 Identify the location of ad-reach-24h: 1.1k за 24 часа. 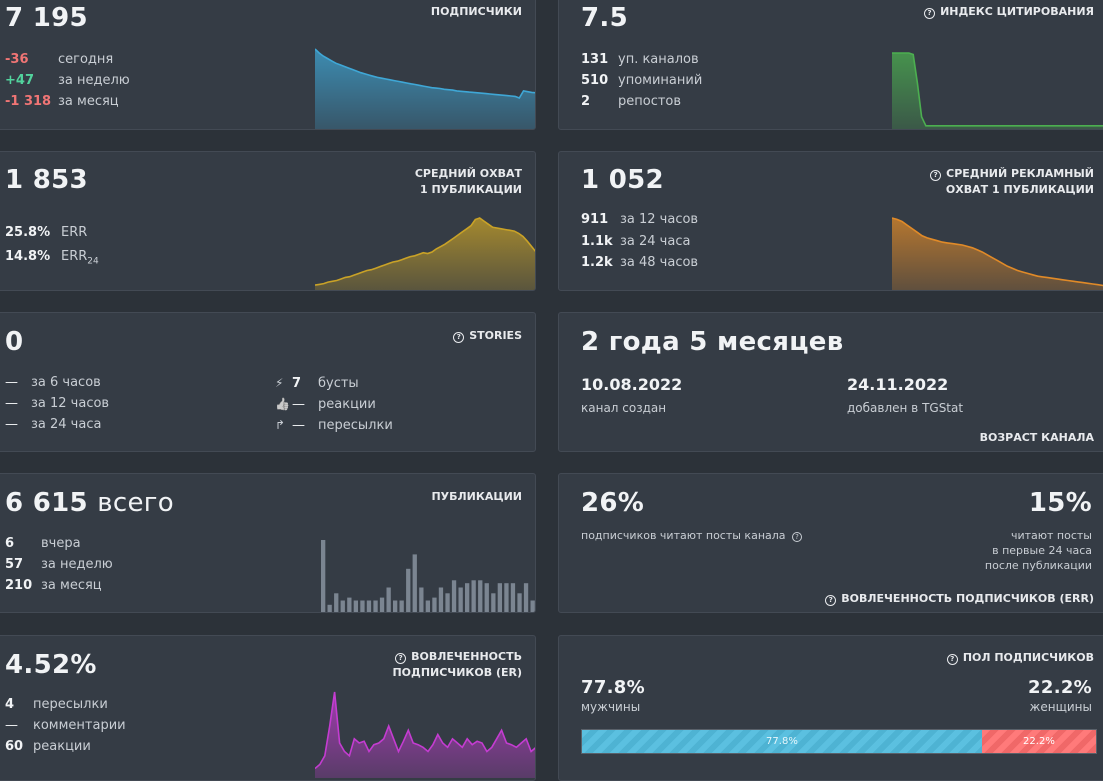
(635, 242).